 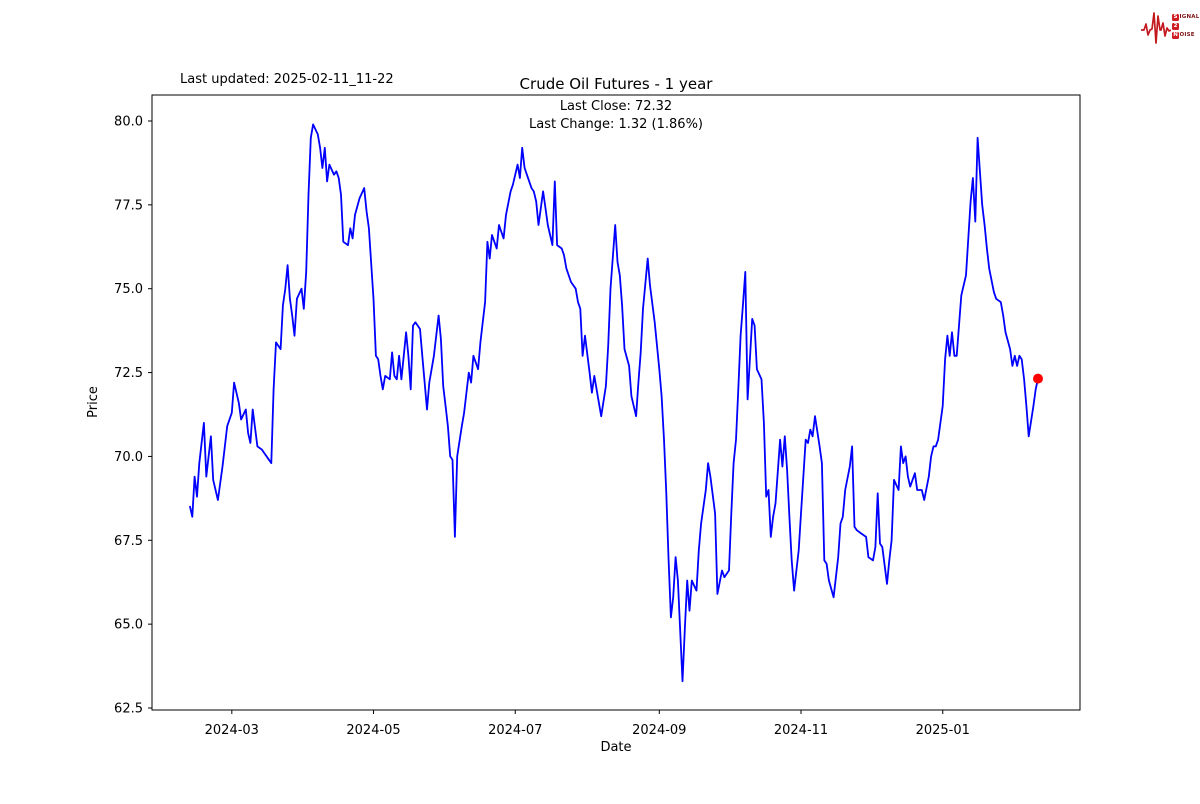 I want to click on x-tick-label: 2024-09, so click(x=659, y=730).